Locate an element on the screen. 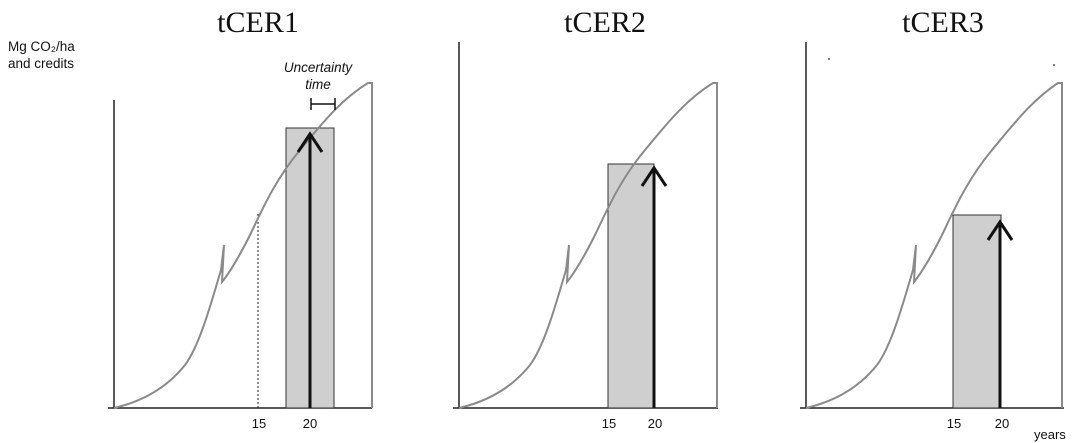 The height and width of the screenshot is (443, 1076). uncertainty-label-line1: Uncertainty is located at coordinates (318, 67).